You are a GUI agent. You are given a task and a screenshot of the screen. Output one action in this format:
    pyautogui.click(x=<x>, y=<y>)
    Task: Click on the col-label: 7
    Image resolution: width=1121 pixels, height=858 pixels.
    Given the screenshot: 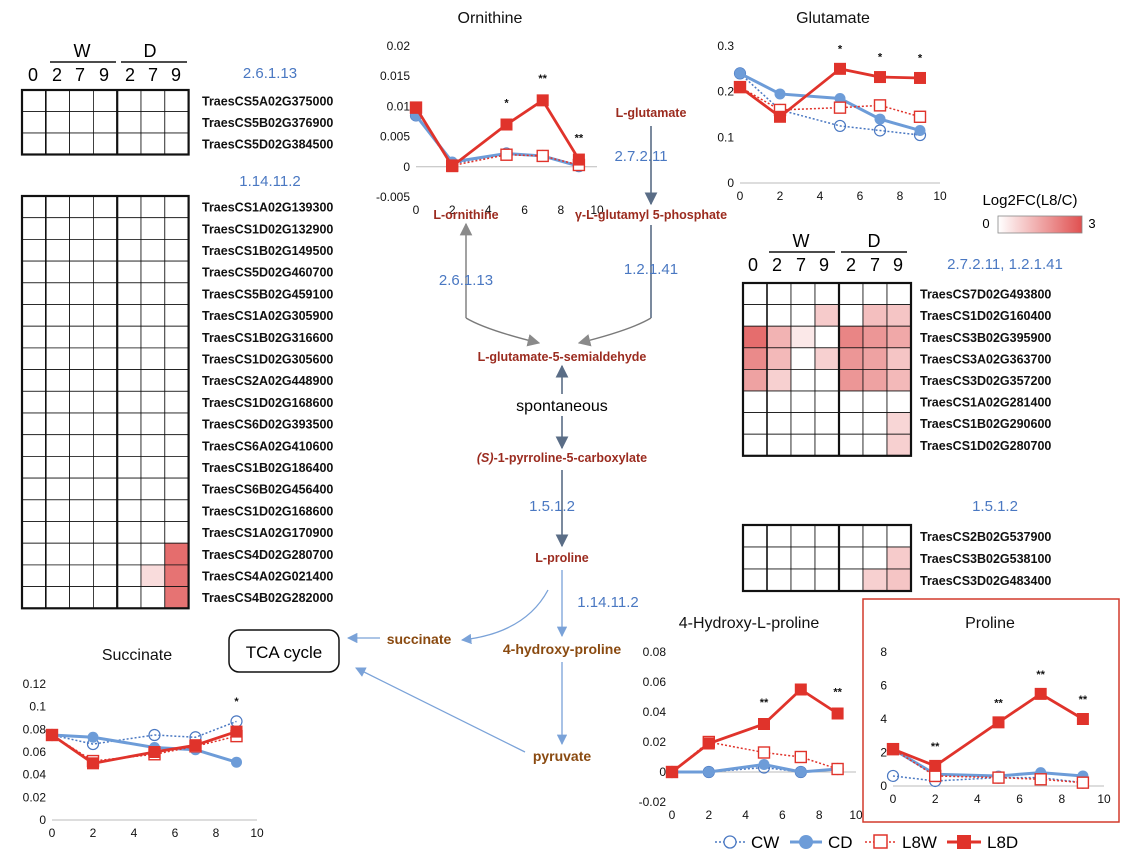 What is the action you would take?
    pyautogui.click(x=875, y=265)
    